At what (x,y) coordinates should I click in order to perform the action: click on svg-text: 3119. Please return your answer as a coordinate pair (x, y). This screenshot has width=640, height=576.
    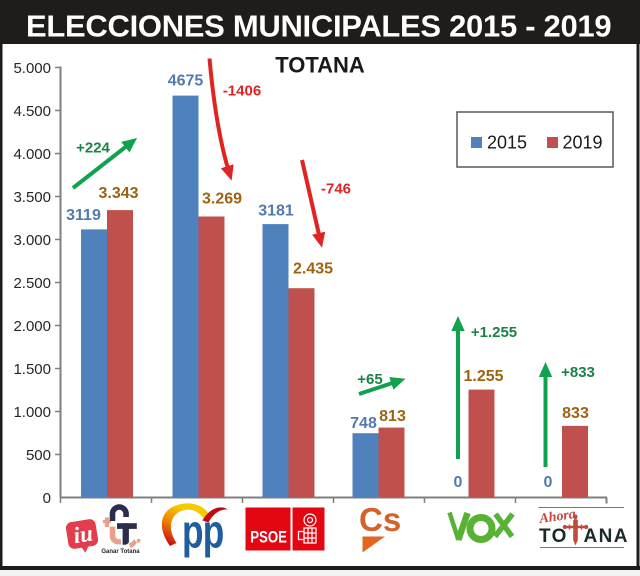
    Looking at the image, I should click on (83, 215).